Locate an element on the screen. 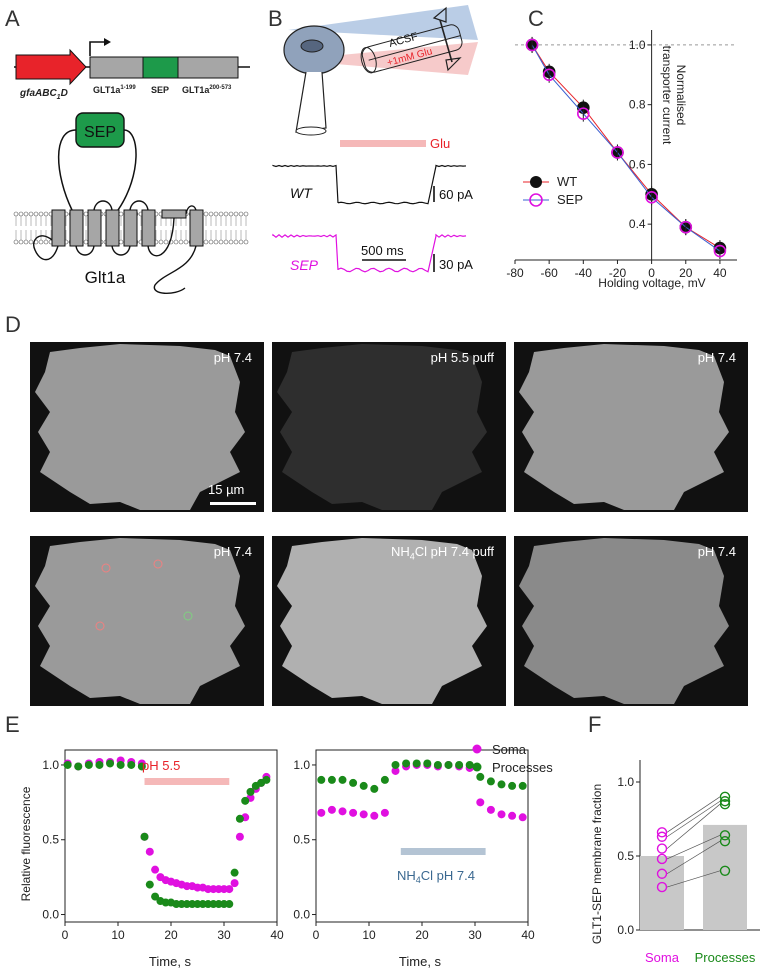 The image size is (765, 973). image-ph74-roi: pH 7.4 is located at coordinates (147, 621).